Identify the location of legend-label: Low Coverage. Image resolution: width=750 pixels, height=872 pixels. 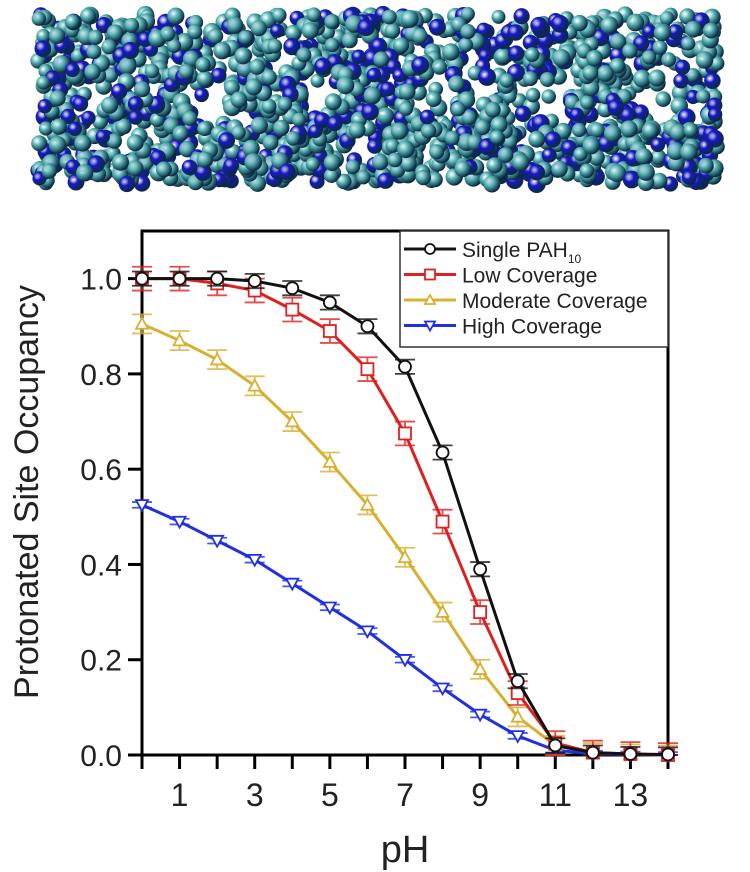
(529, 276).